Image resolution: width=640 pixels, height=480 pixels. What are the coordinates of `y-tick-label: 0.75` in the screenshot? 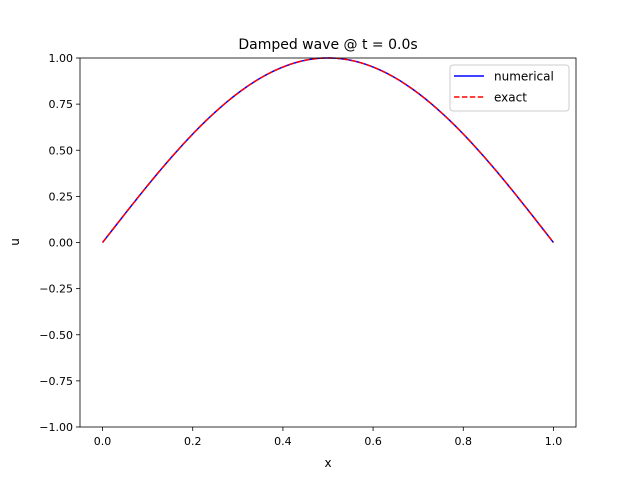 It's located at (61, 104).